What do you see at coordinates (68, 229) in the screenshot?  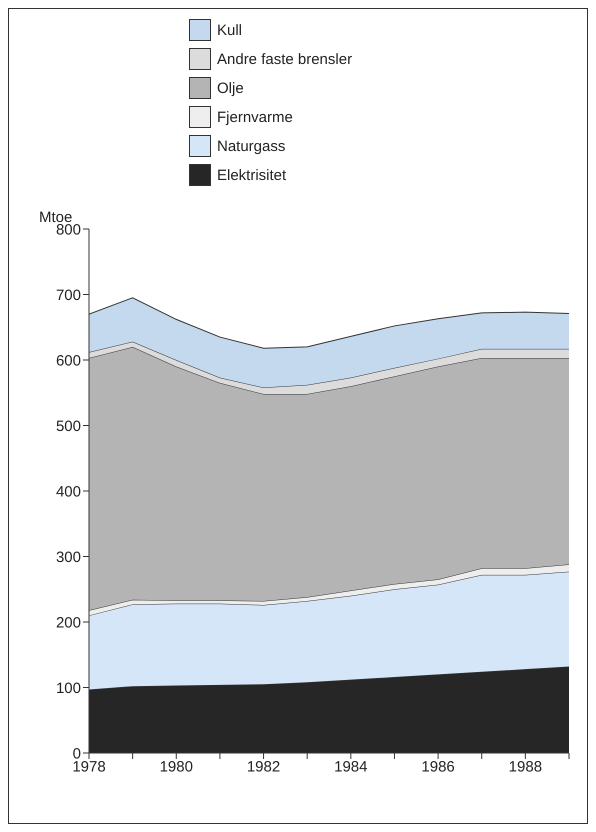 I see `y-tick-label: 800` at bounding box center [68, 229].